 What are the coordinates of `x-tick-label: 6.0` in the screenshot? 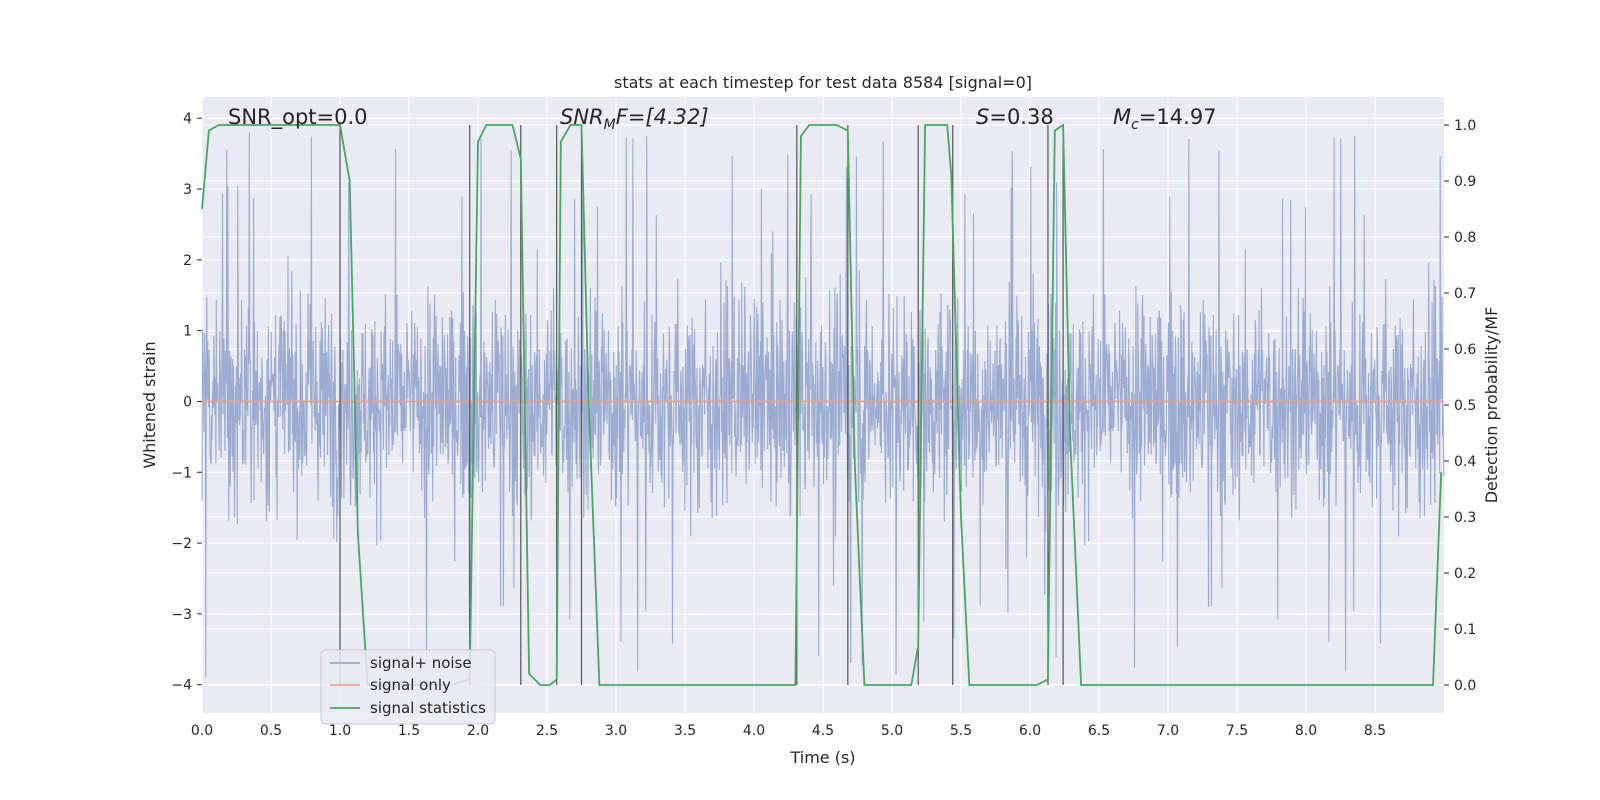 It's located at (1030, 731).